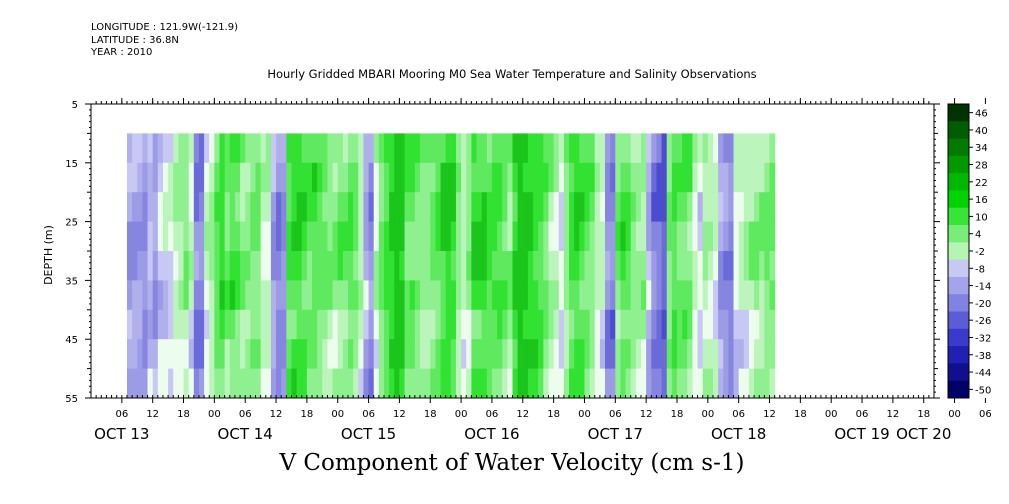 Image resolution: width=1009 pixels, height=504 pixels. What do you see at coordinates (121, 434) in the screenshot?
I see `x-date-label: OCT 13` at bounding box center [121, 434].